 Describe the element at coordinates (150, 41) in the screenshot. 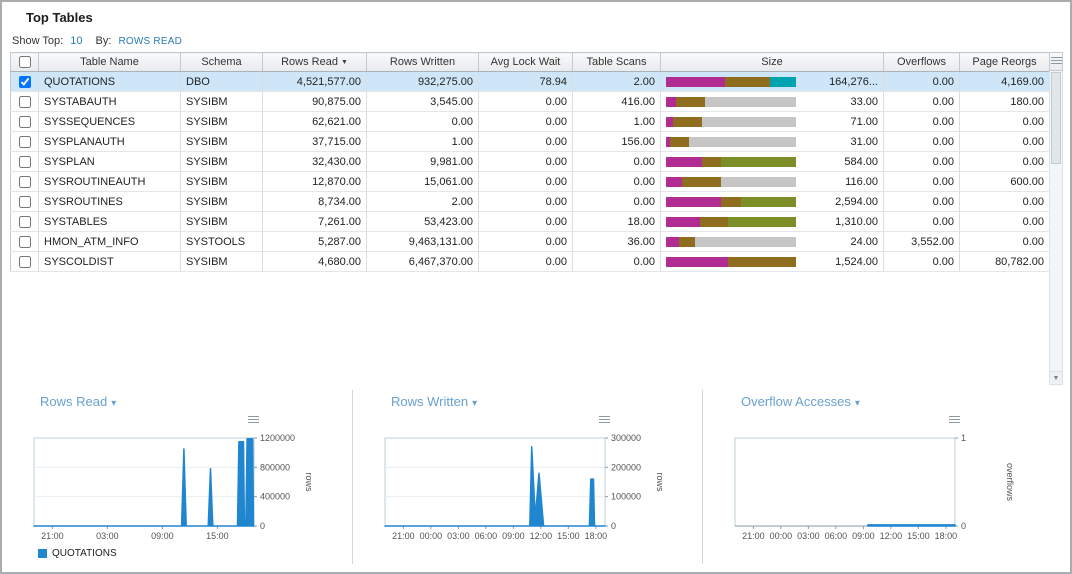

I see `by-value: ROWS READ` at that location.